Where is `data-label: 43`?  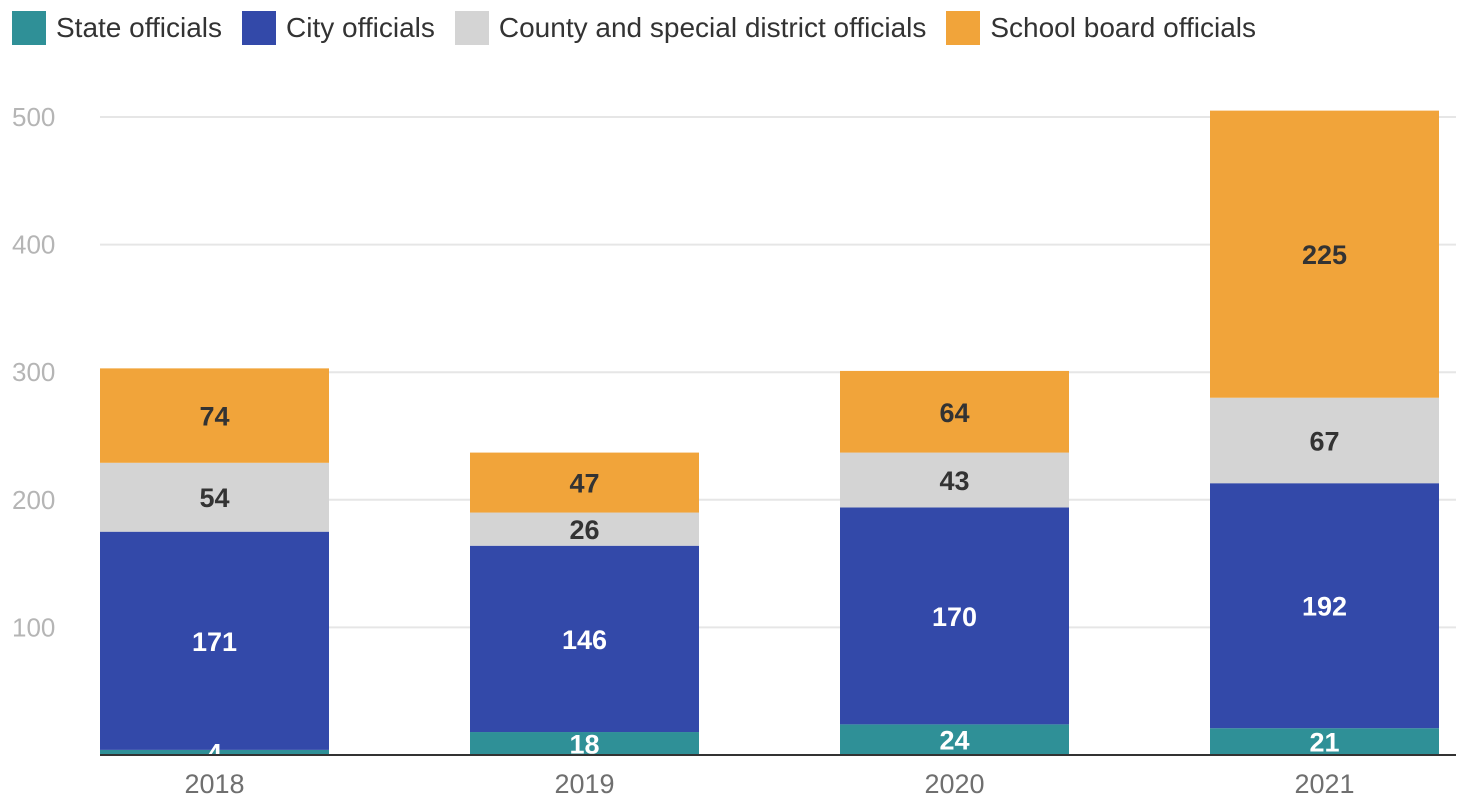
data-label: 43 is located at coordinates (954, 481).